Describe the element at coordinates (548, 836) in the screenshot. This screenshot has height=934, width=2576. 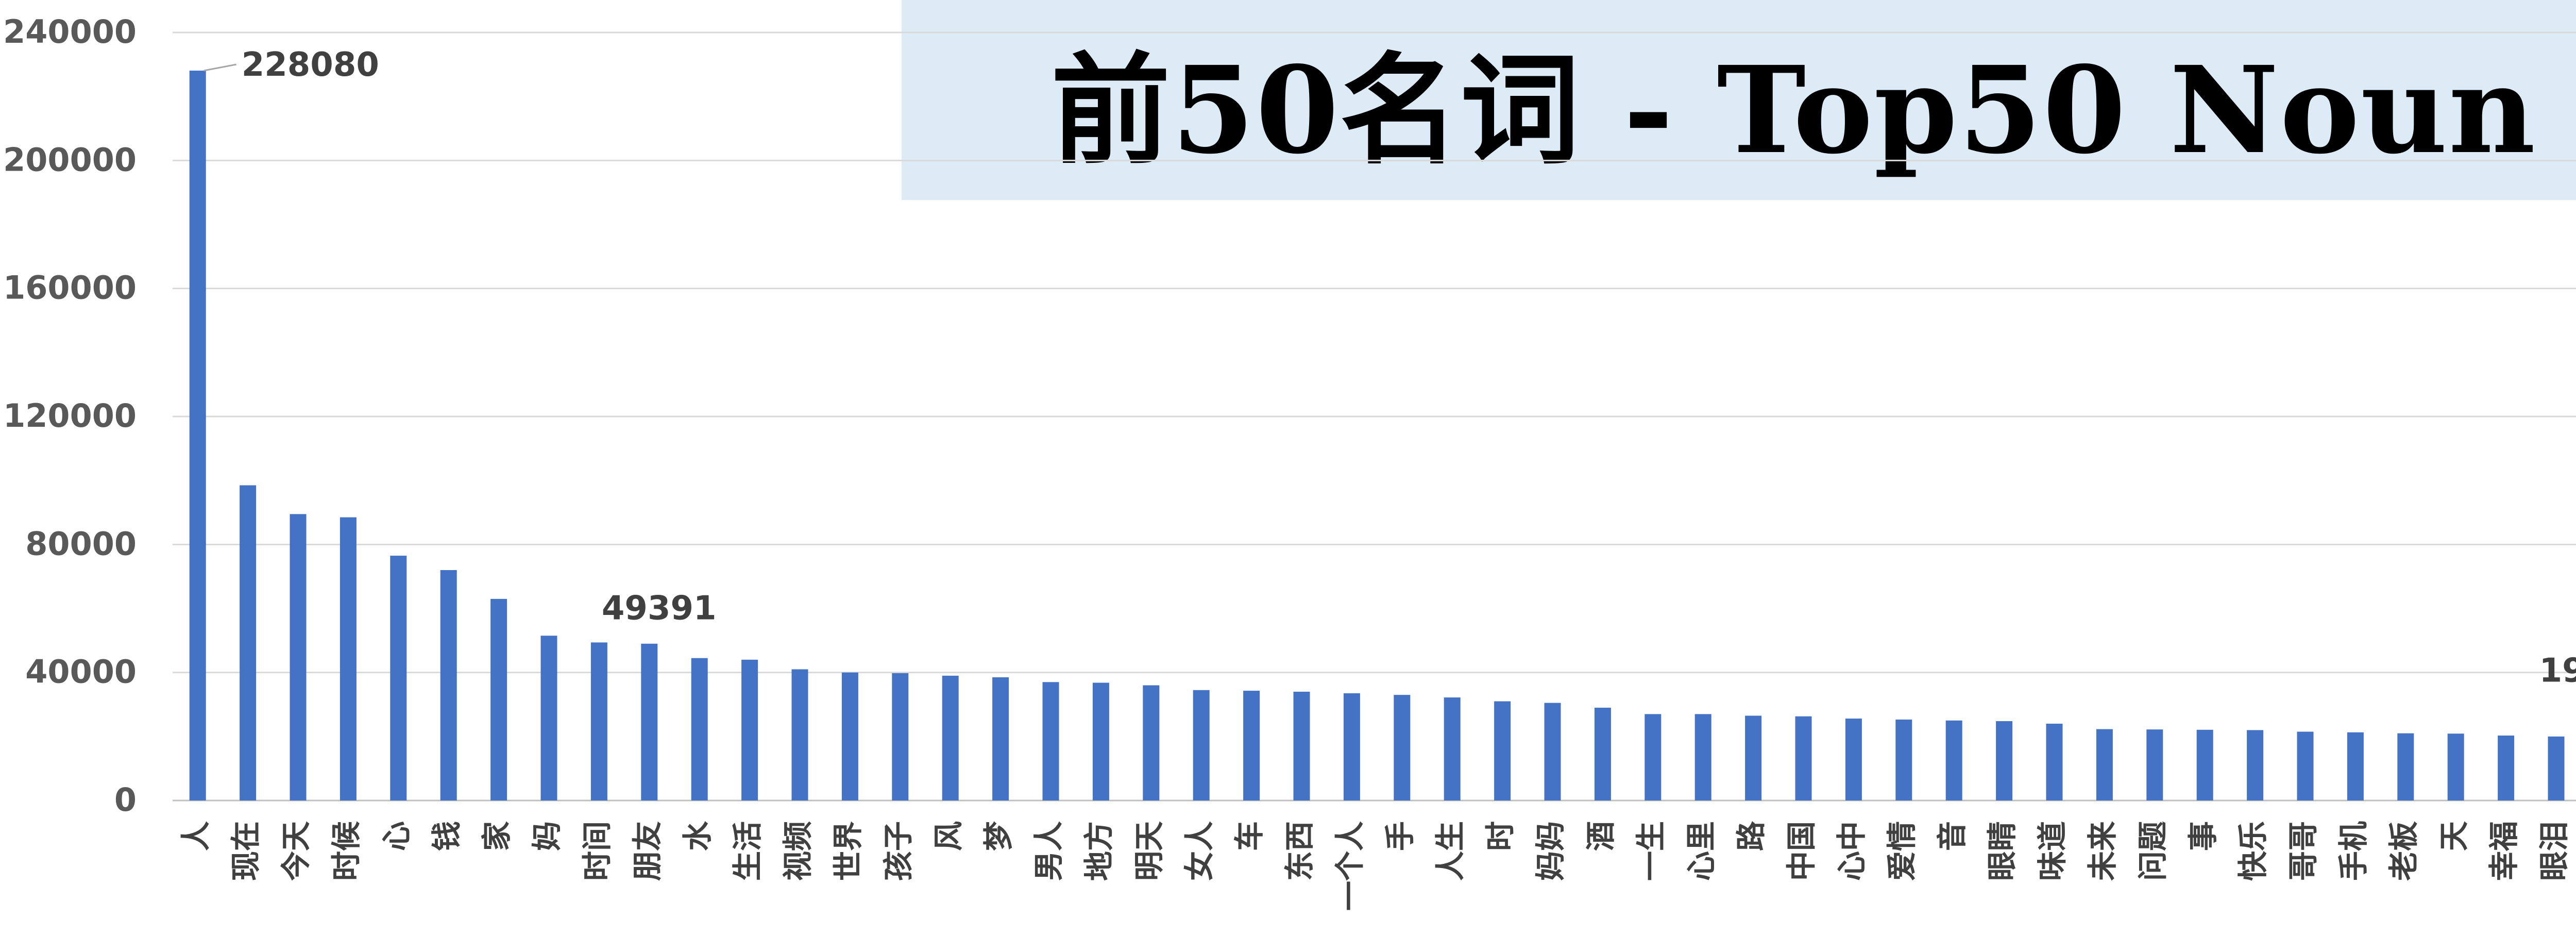
I see `x-tick-label: 妈` at that location.